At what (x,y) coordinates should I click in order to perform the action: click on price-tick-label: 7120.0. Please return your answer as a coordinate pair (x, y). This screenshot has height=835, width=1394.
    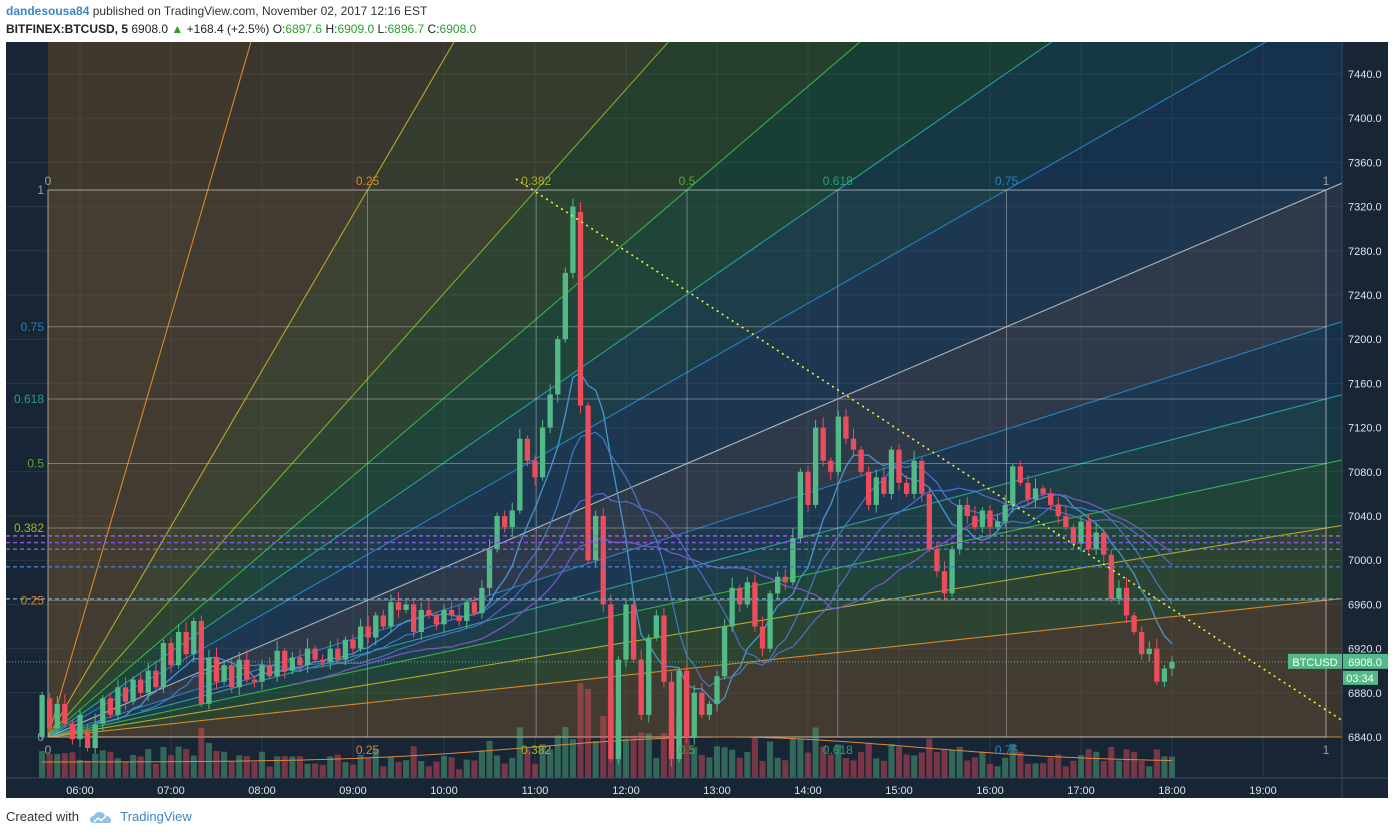
    Looking at the image, I should click on (1365, 429).